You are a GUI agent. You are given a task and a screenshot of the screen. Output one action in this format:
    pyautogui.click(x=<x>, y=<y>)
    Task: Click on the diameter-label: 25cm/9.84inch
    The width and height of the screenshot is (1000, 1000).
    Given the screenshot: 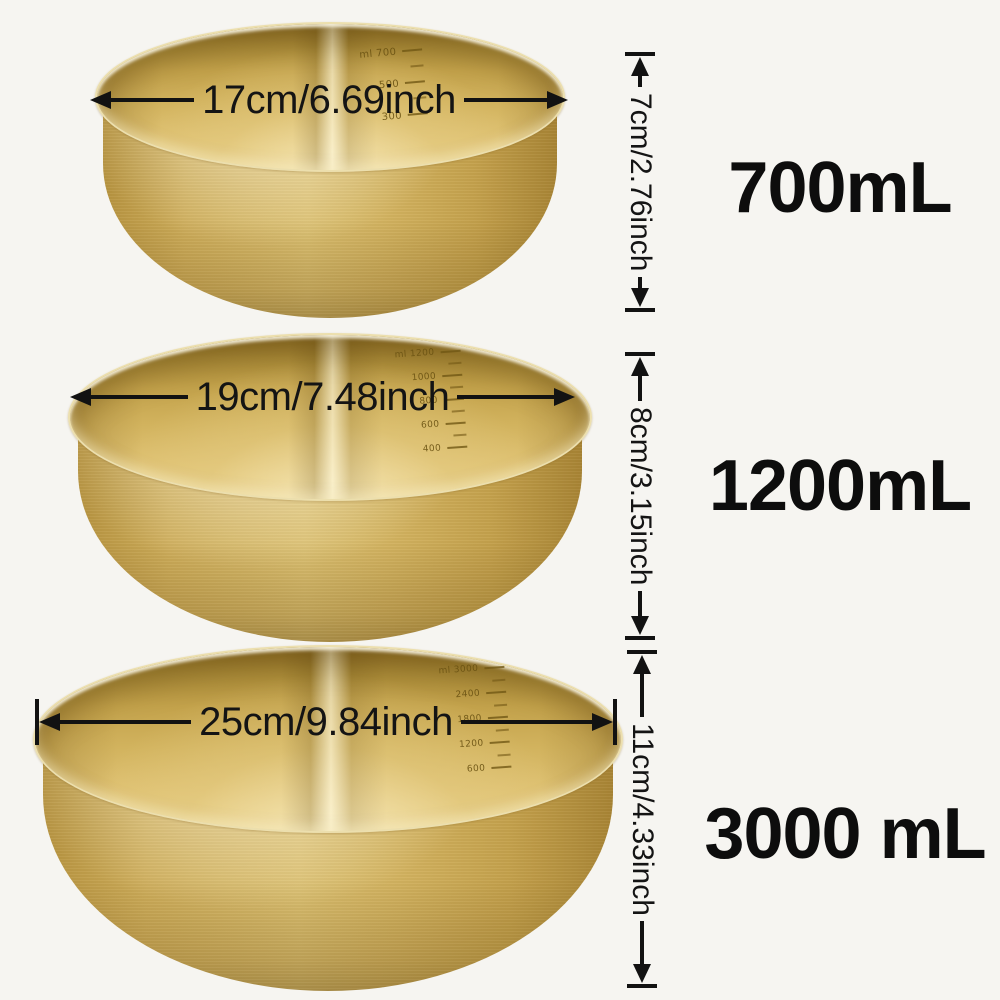 What is the action you would take?
    pyautogui.click(x=326, y=721)
    